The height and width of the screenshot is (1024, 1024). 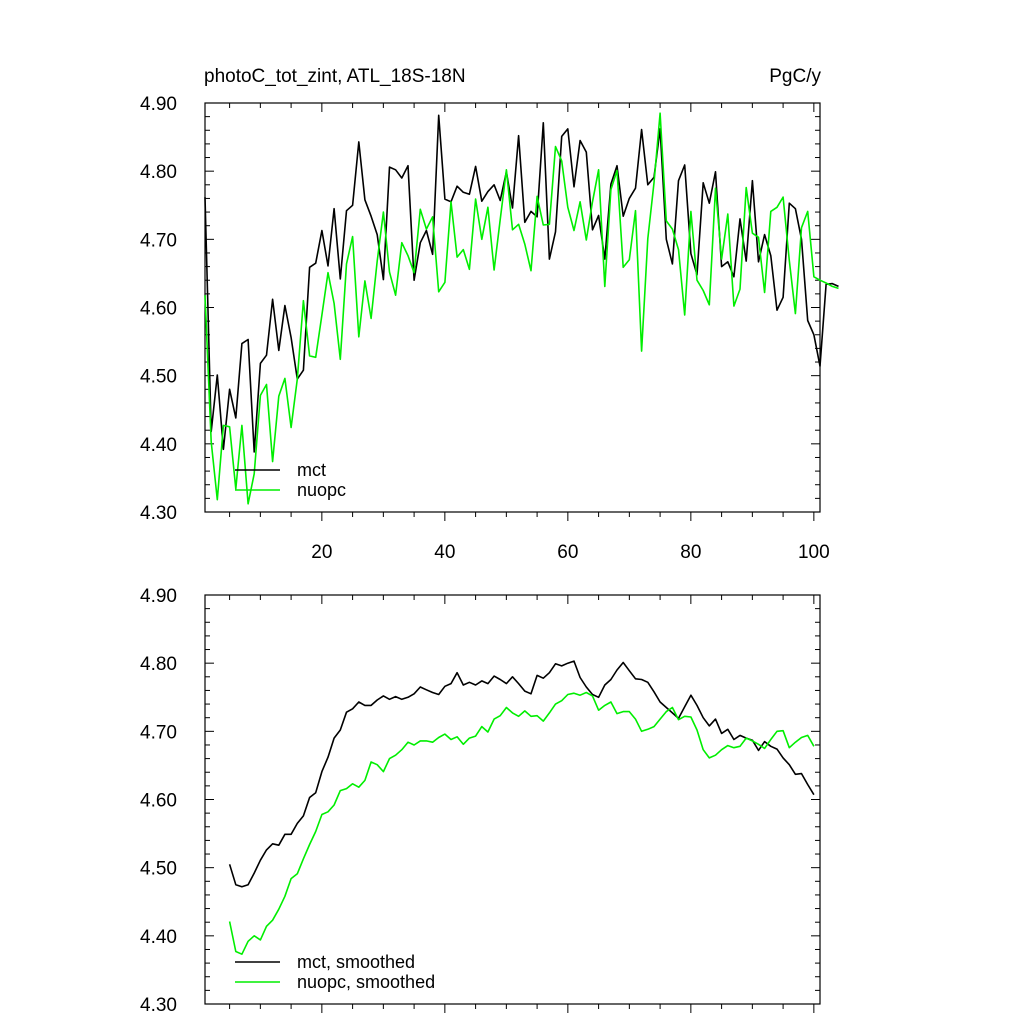 I want to click on chart-title: photoC_tot_zint, ATL_18S-18N, so click(x=335, y=76).